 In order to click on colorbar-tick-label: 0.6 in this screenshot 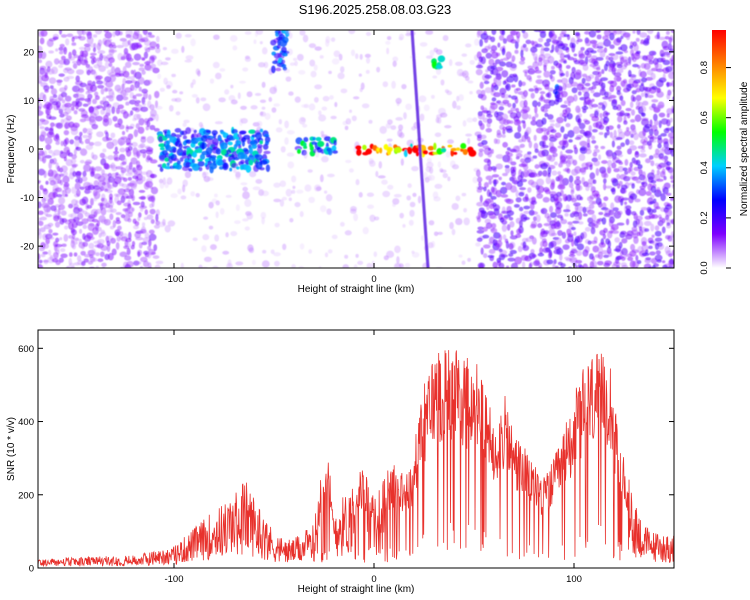, I will do `click(704, 117)`.